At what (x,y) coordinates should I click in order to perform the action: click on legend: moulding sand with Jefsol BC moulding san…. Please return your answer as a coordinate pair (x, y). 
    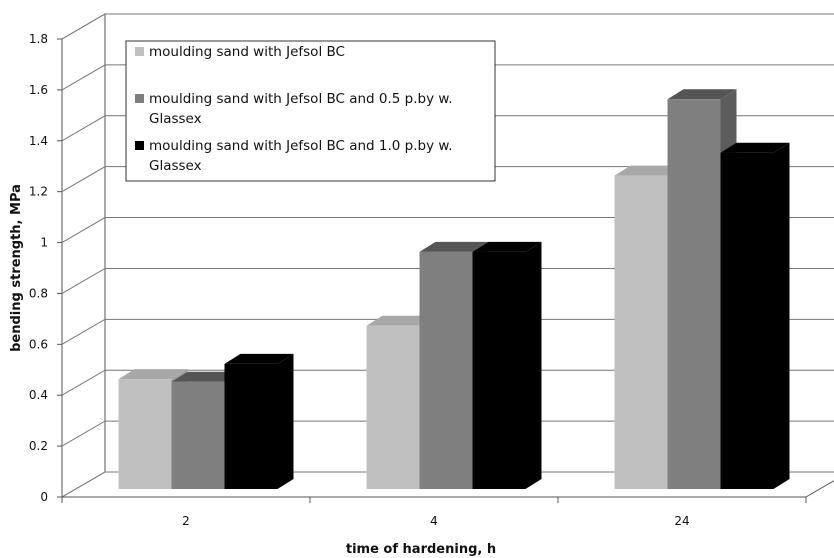
    Looking at the image, I should click on (310, 111).